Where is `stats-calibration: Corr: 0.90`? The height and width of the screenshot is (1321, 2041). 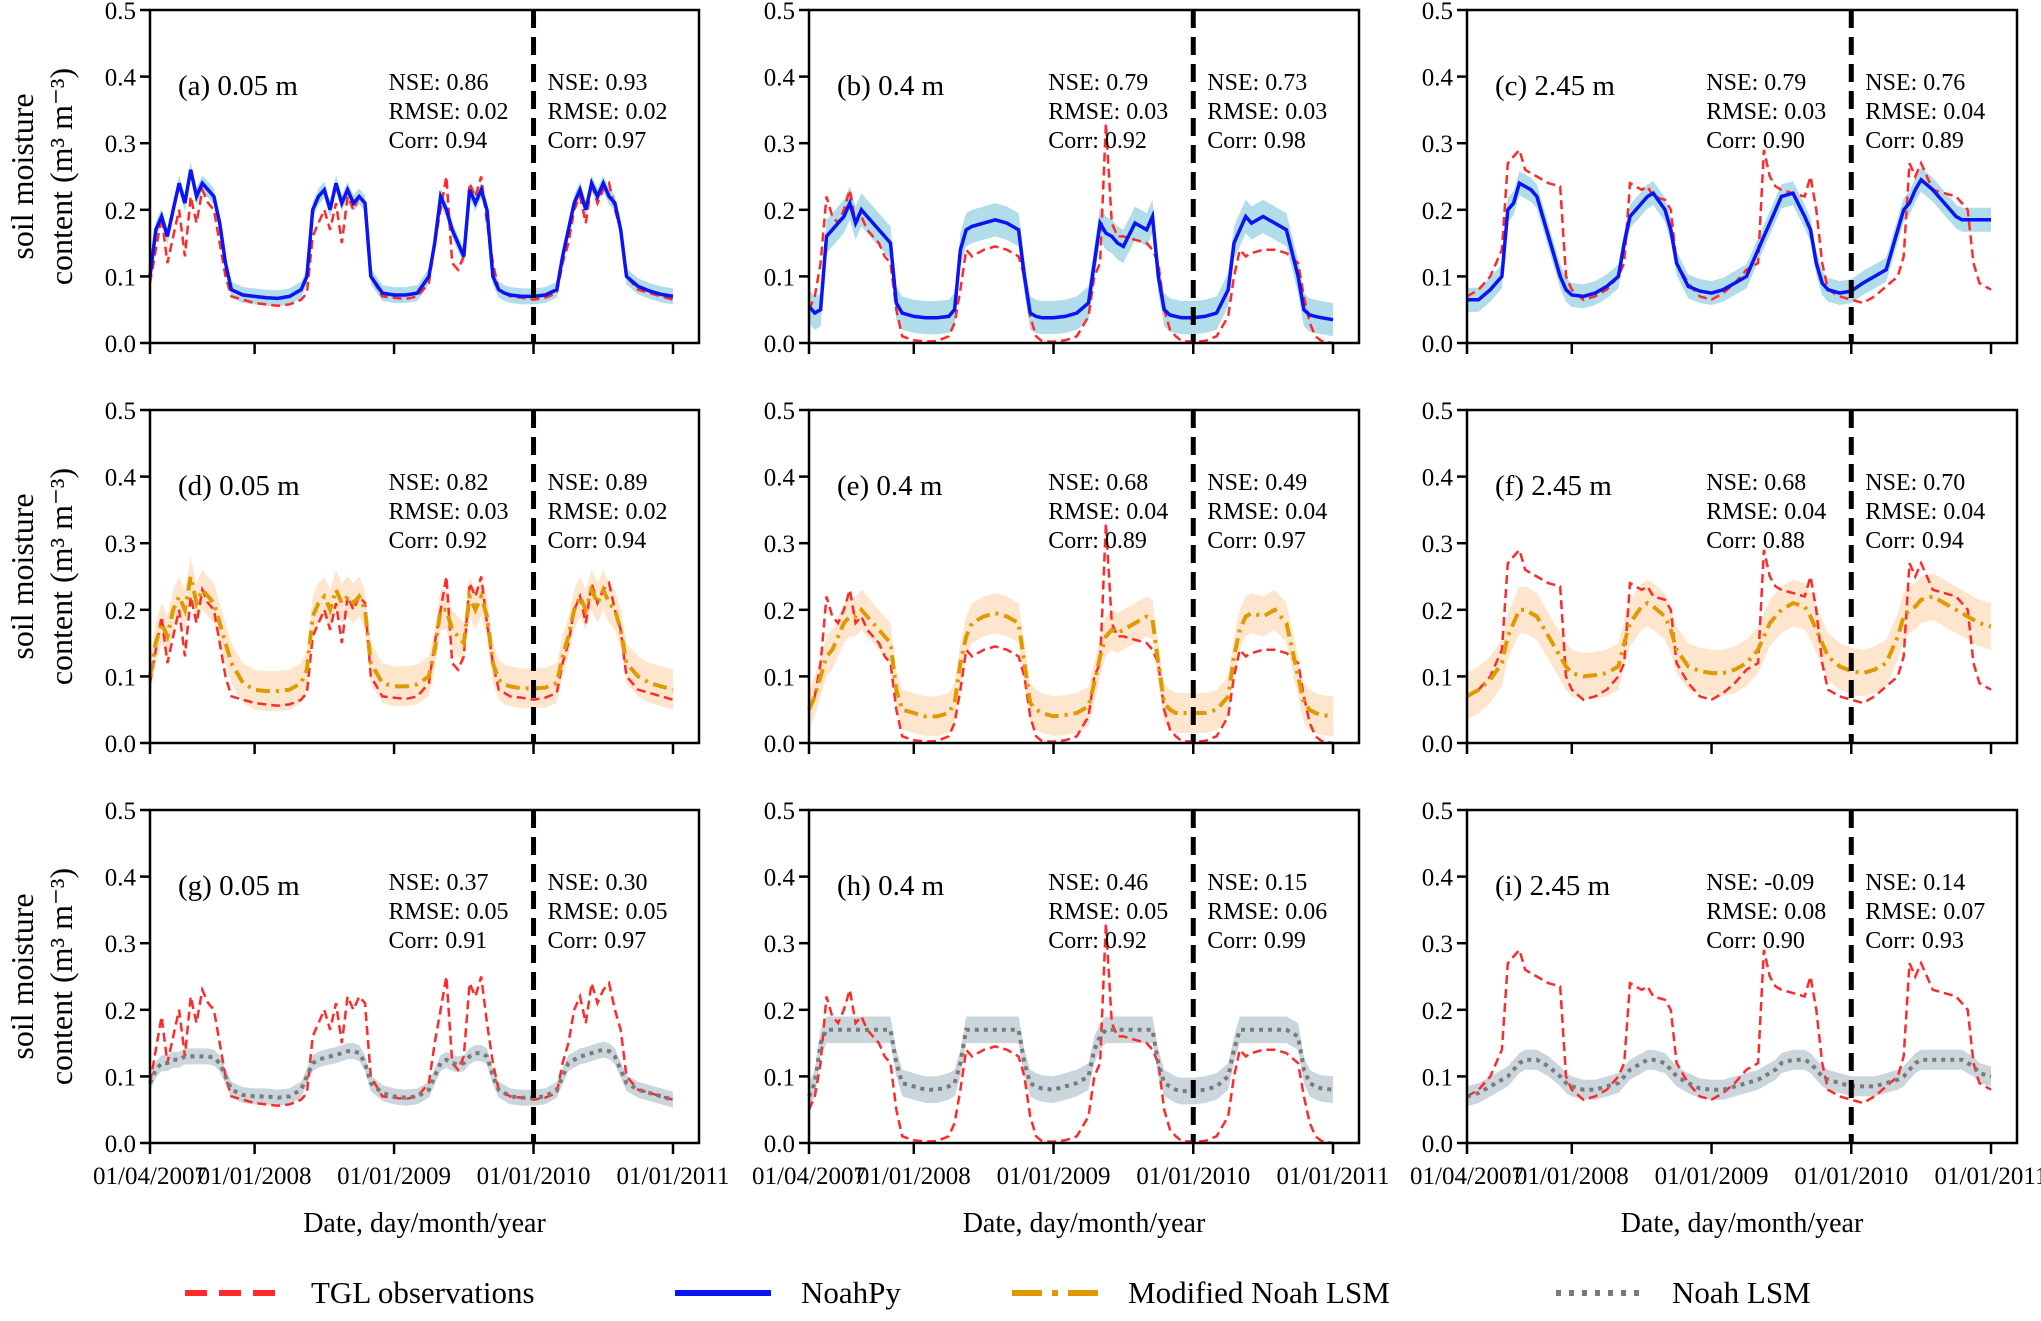 stats-calibration: Corr: 0.90 is located at coordinates (1755, 141).